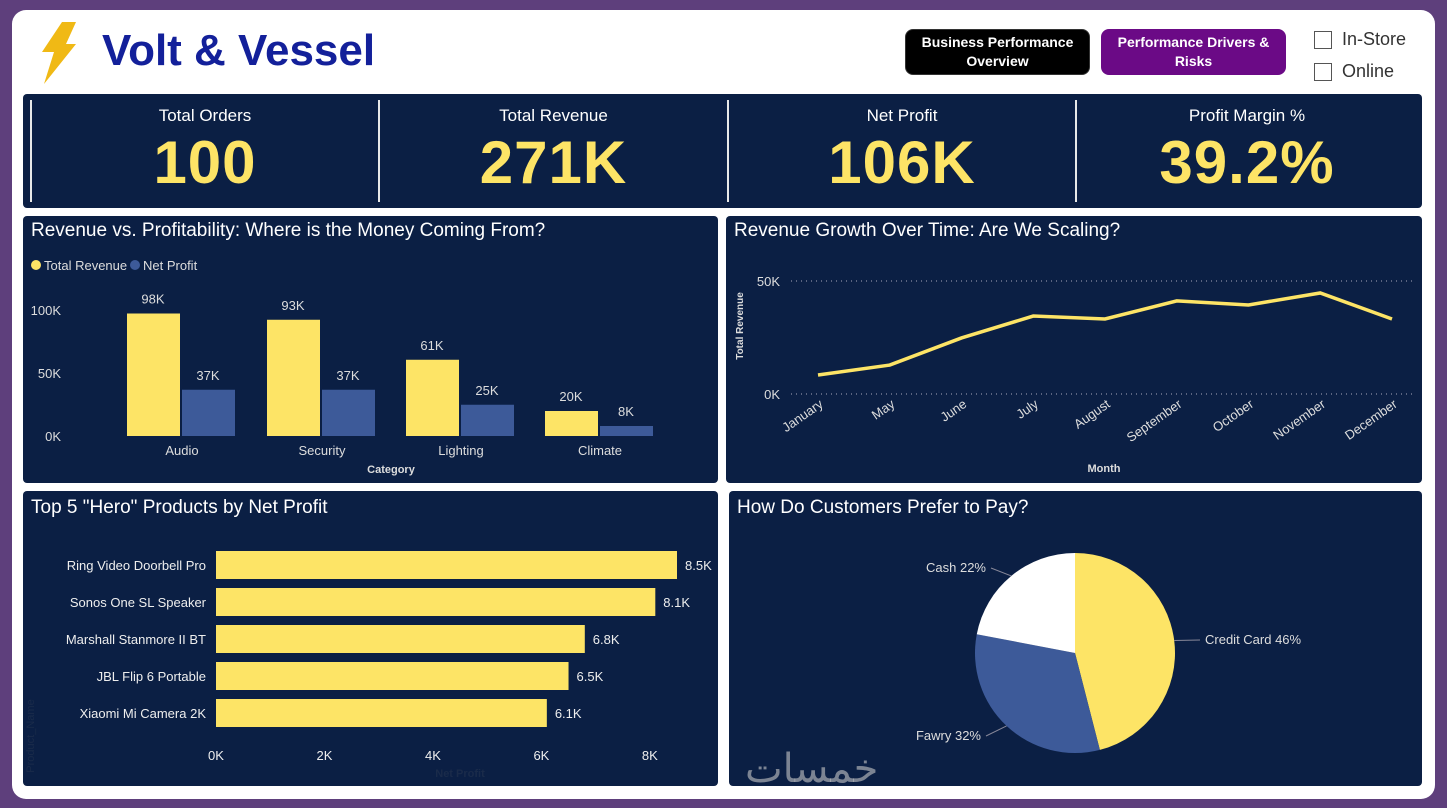  I want to click on watermark: خمسات, so click(812, 769).